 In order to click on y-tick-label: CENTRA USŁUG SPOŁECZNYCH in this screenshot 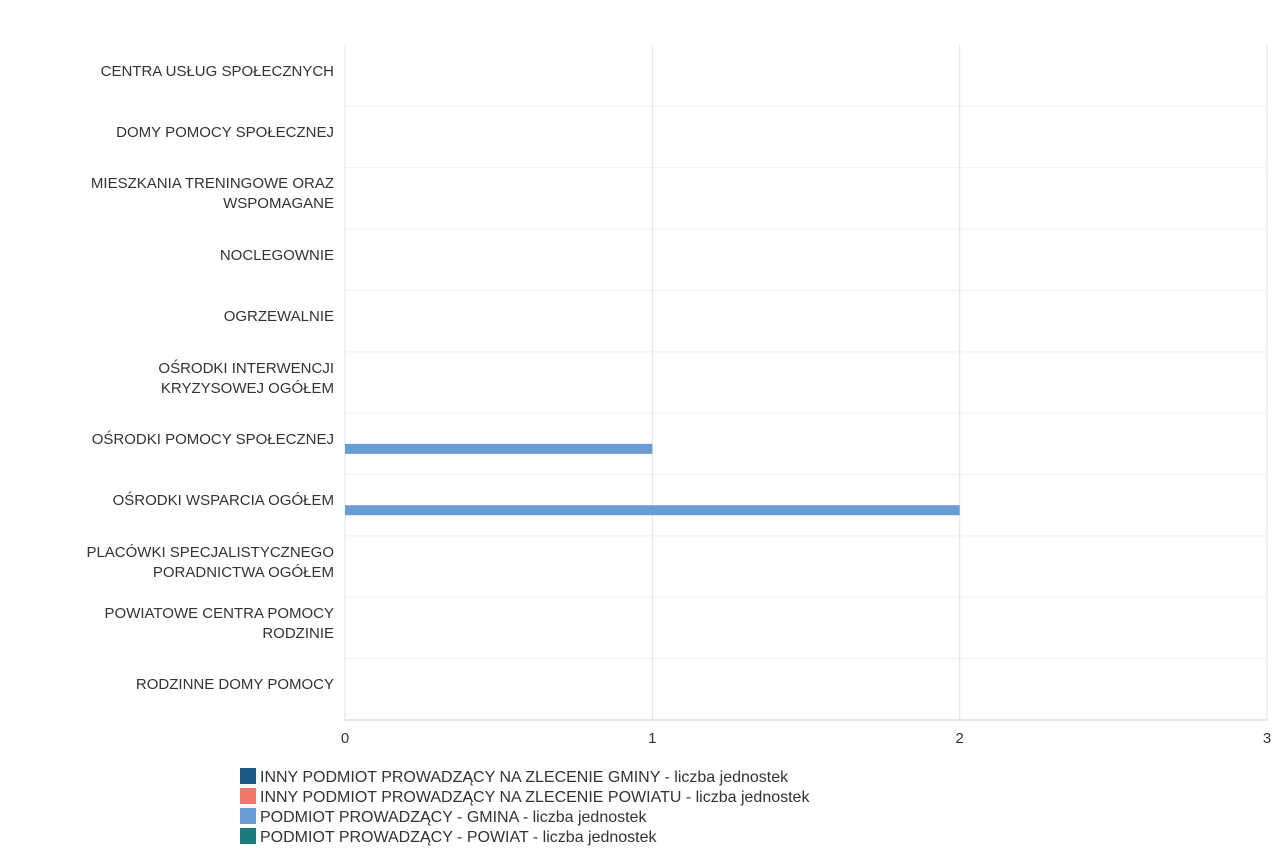, I will do `click(217, 71)`.